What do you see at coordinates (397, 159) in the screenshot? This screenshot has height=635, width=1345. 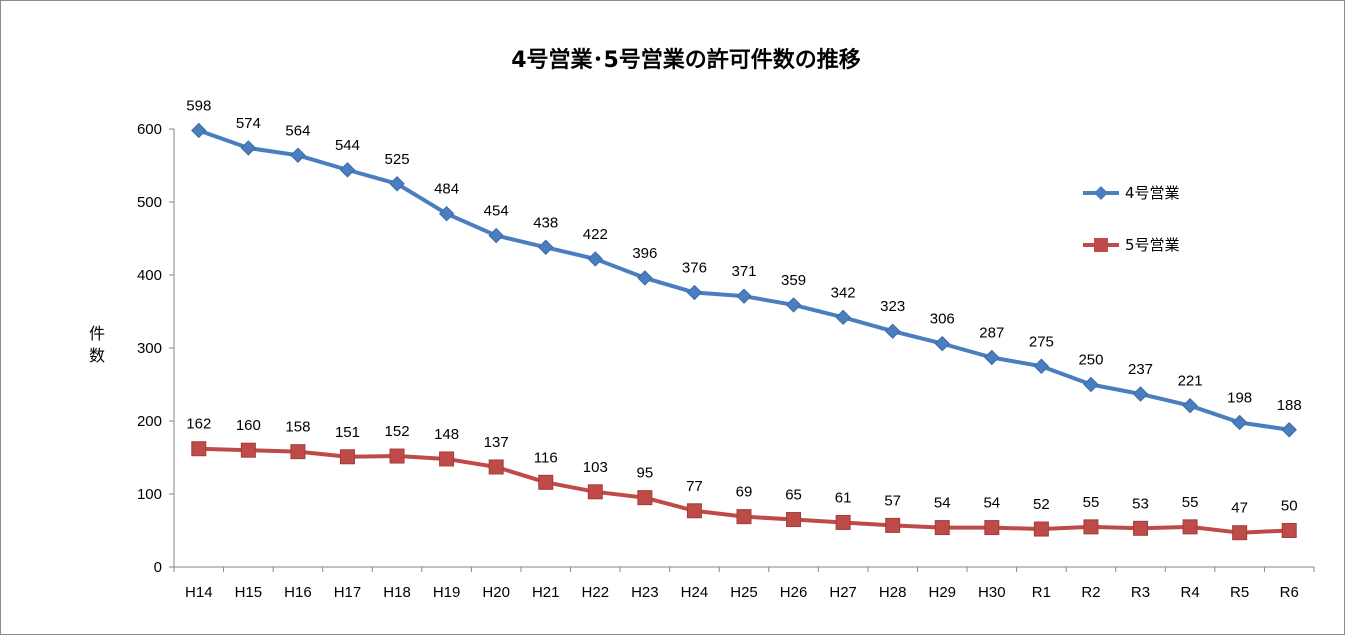 I see `data-label: 525` at bounding box center [397, 159].